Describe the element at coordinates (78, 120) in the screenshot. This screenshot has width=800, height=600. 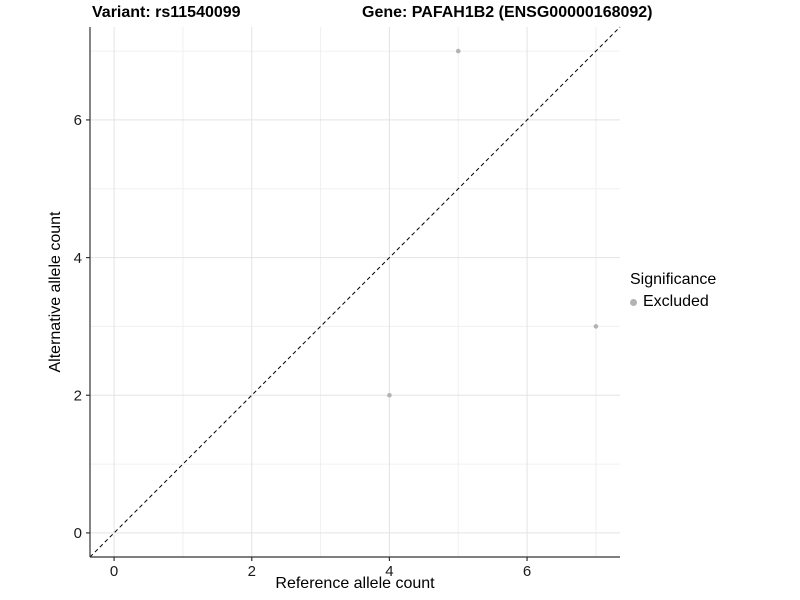
I see `y-tick-label: 6` at that location.